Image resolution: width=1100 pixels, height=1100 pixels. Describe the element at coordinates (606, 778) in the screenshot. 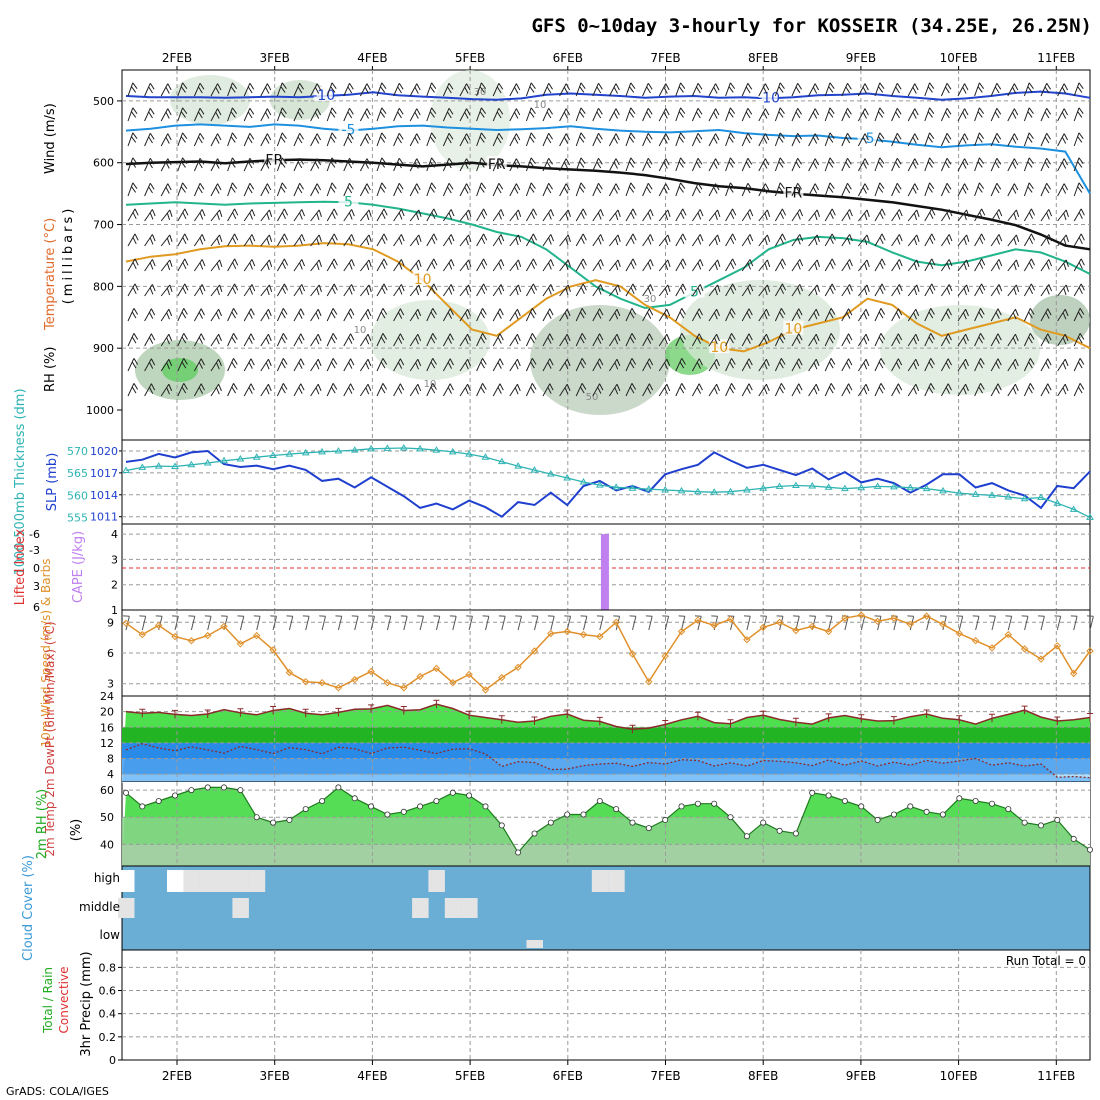

I see `dewpt-band` at that location.